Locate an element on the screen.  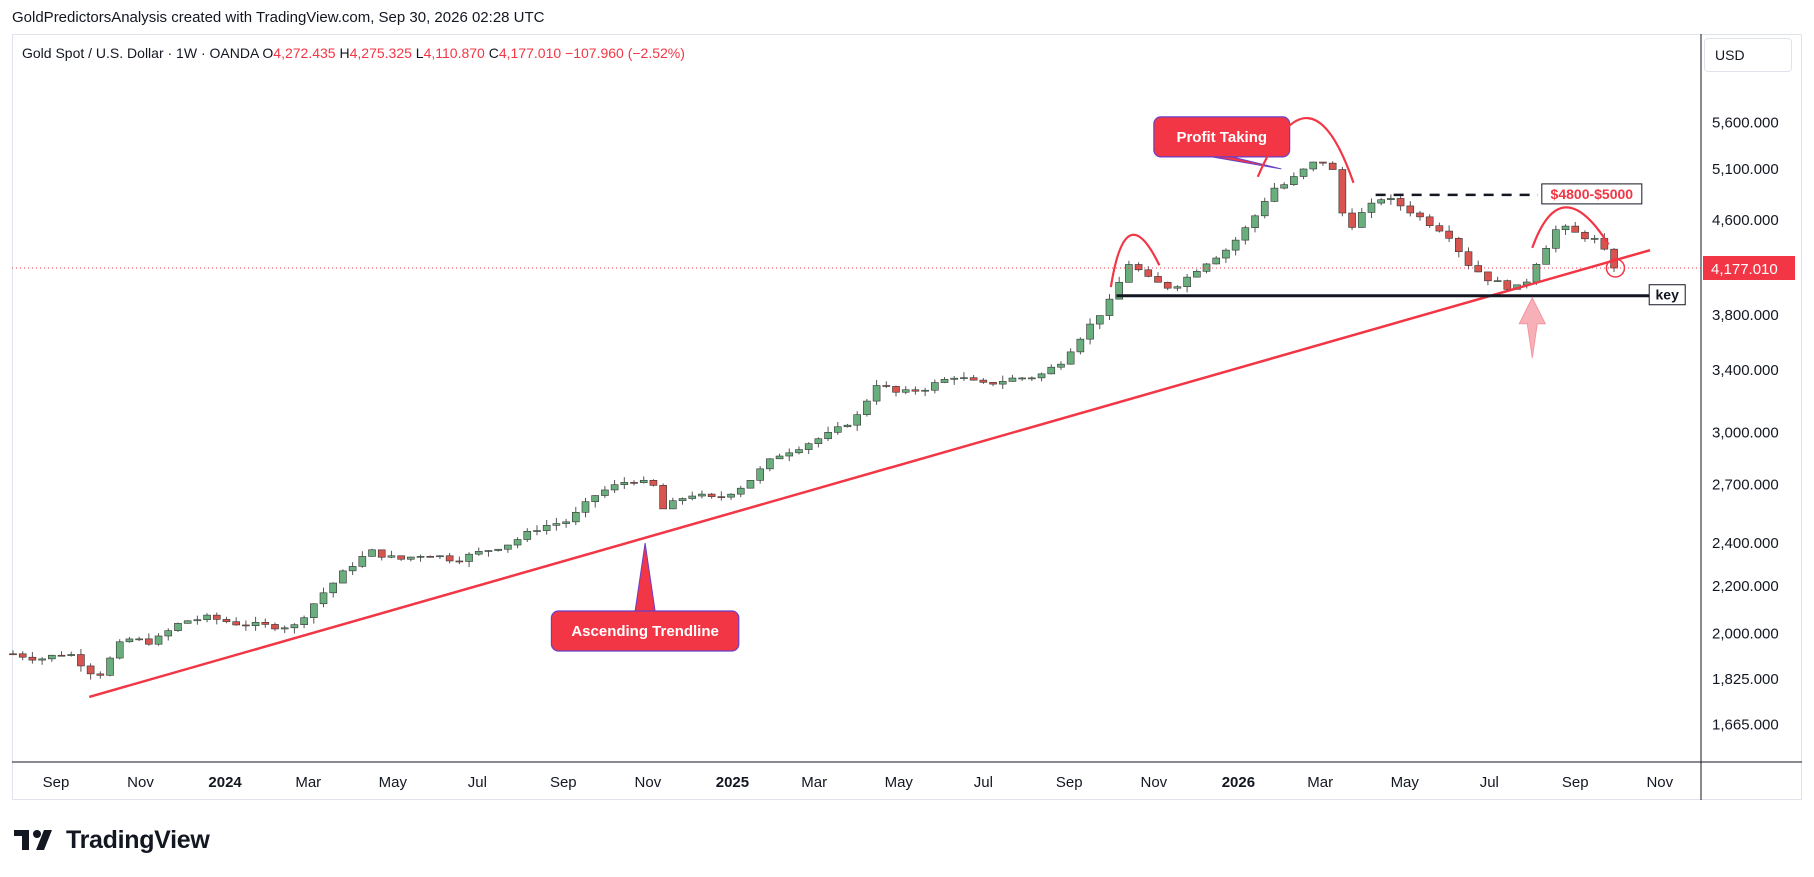
tradingview-logo: TradingView is located at coordinates (112, 840).